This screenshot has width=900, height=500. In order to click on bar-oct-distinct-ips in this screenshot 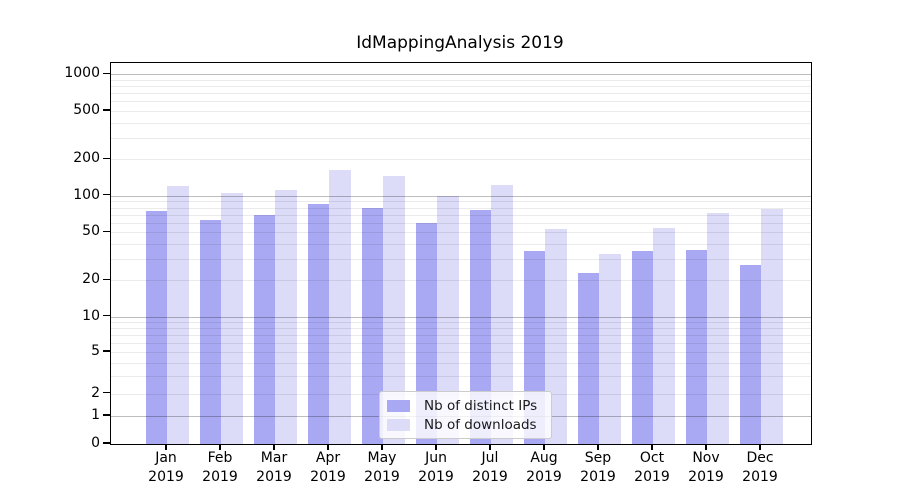, I will do `click(642, 347)`.